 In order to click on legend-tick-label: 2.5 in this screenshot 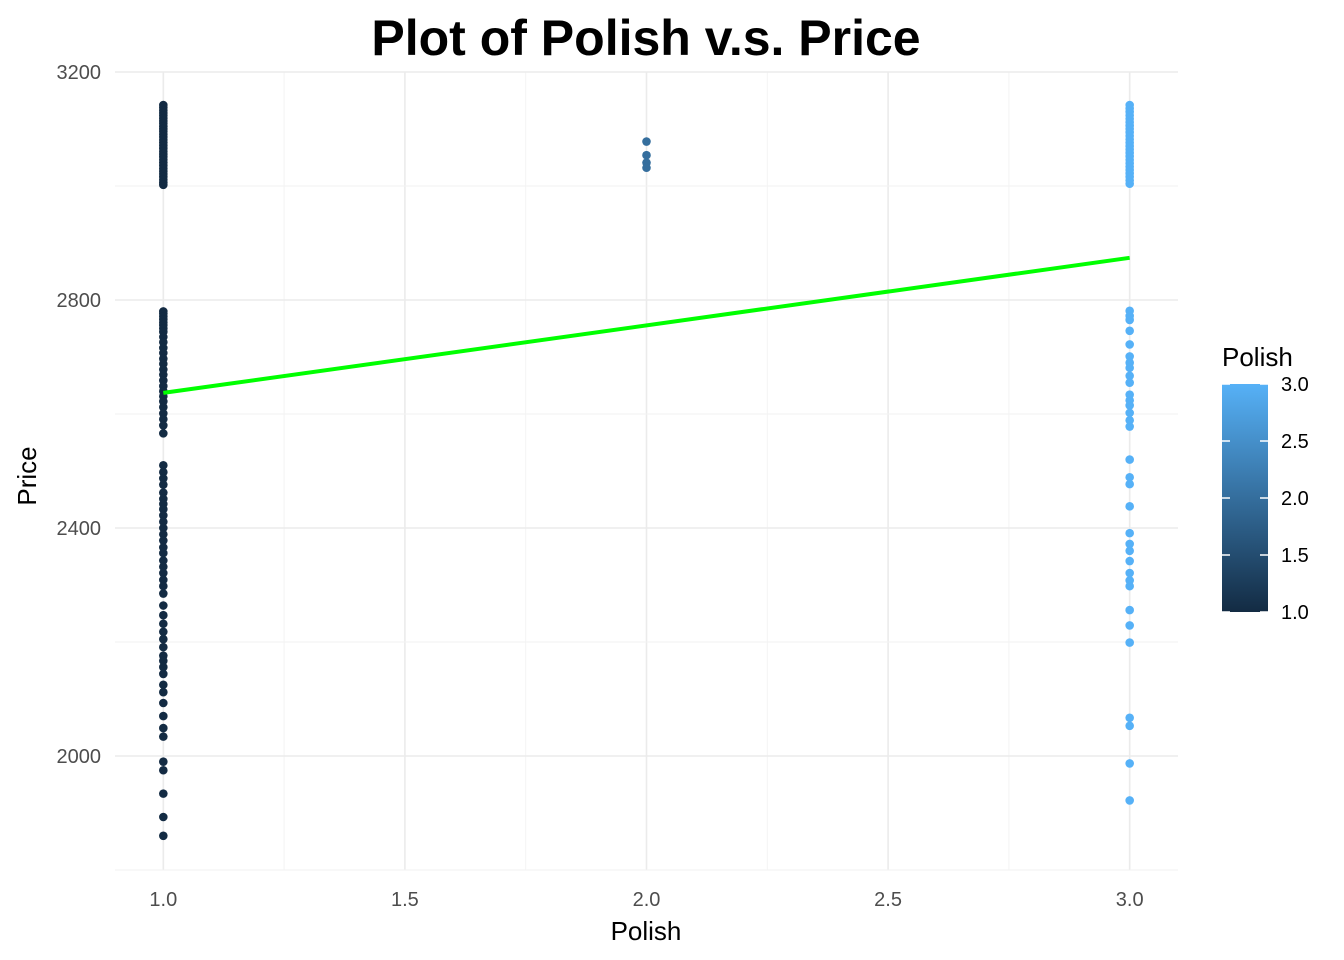, I will do `click(1295, 442)`.